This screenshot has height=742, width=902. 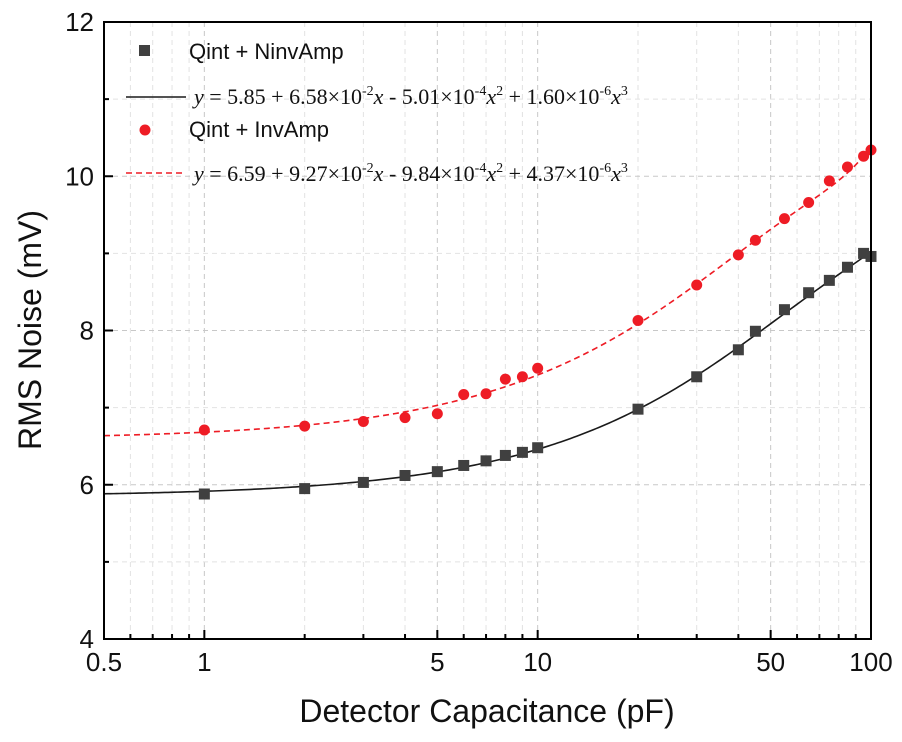 What do you see at coordinates (144, 50) in the screenshot?
I see `legend-marker-square` at bounding box center [144, 50].